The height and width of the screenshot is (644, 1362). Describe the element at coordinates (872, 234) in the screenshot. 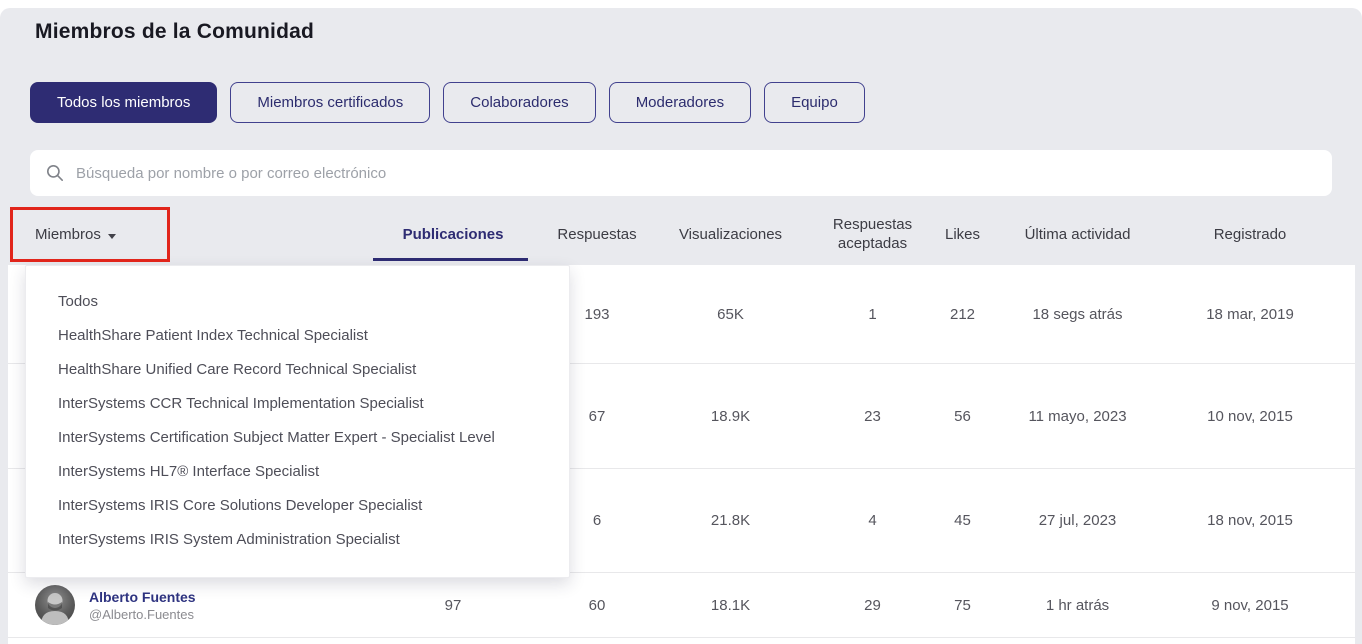

I see `column-header-respuestas-aceptadas: Respuestas aceptadas` at that location.